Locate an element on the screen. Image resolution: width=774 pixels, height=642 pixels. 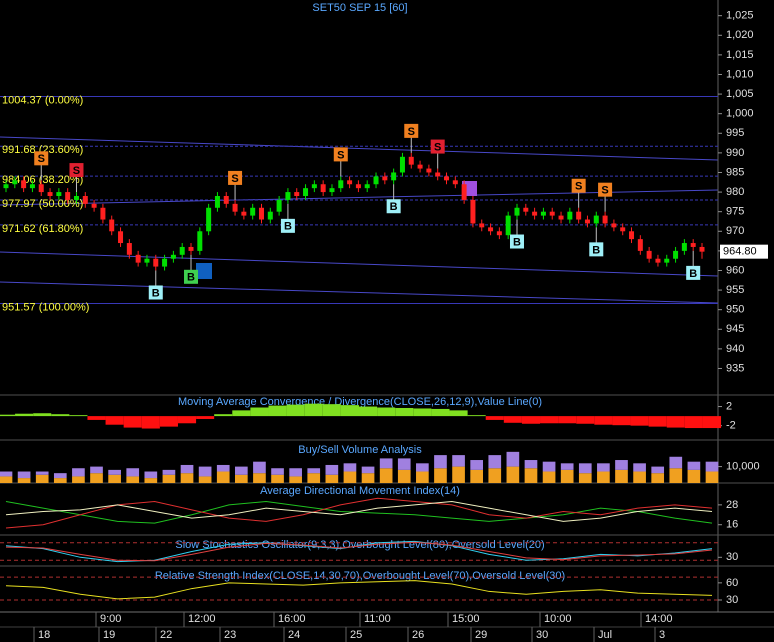
x-date-label: 19 is located at coordinates (109, 635).